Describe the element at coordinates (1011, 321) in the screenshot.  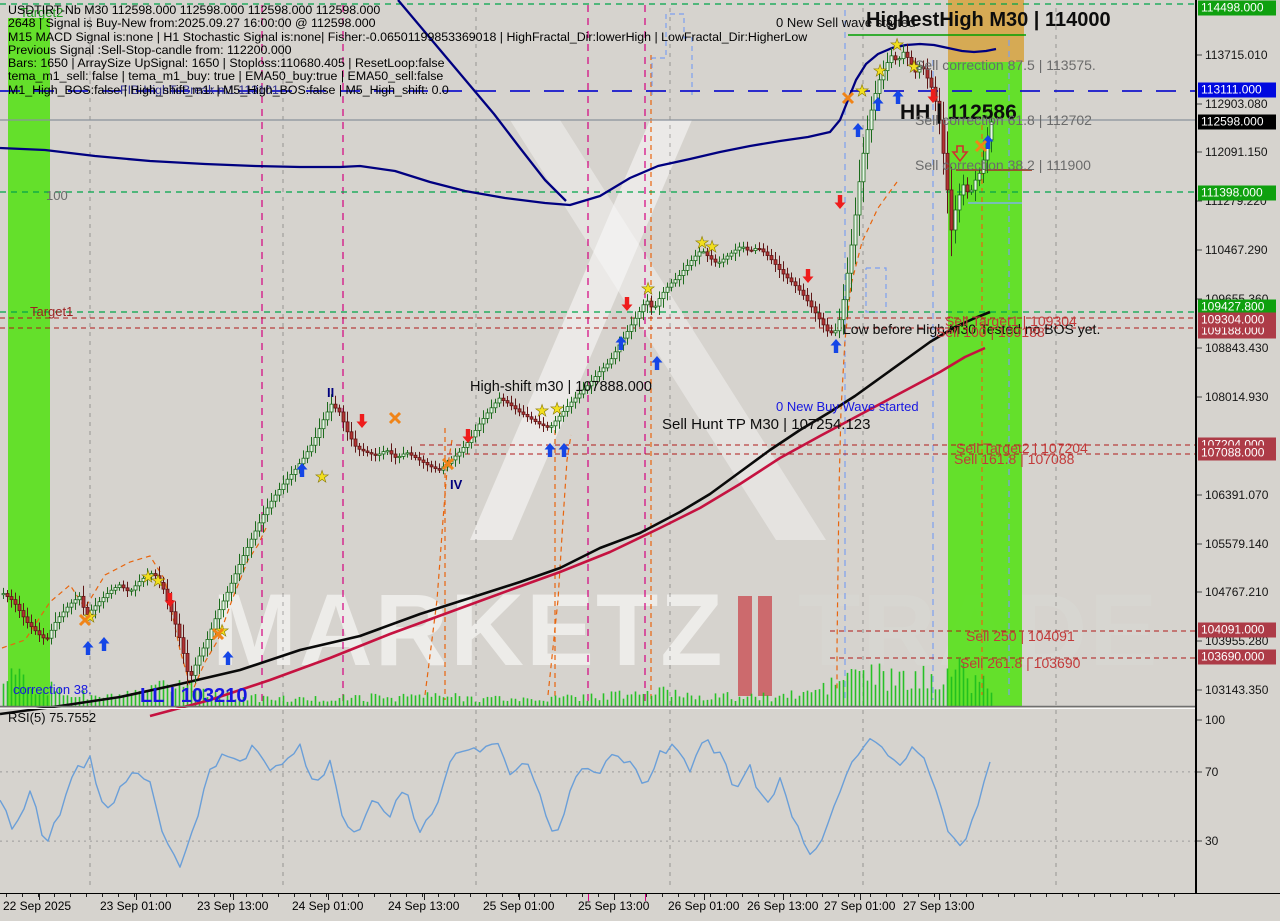
I see `sell-target1-label: Sell Target1 | 109304` at that location.